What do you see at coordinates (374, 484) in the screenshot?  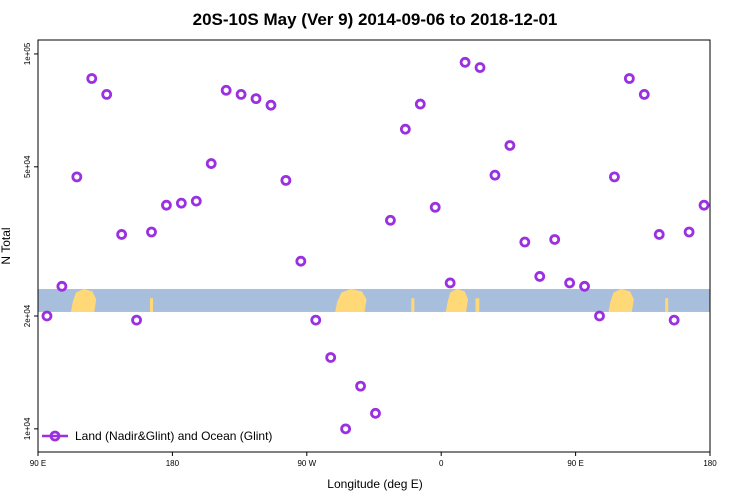 I see `x-axis-label: Longitude (deg E)` at bounding box center [374, 484].